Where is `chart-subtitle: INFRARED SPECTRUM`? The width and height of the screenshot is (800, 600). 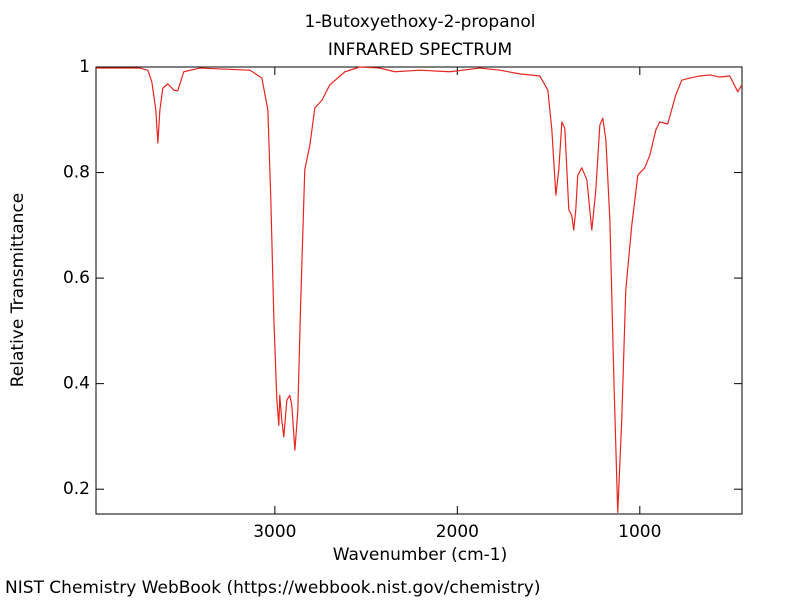
chart-subtitle: INFRARED SPECTRUM is located at coordinates (420, 50).